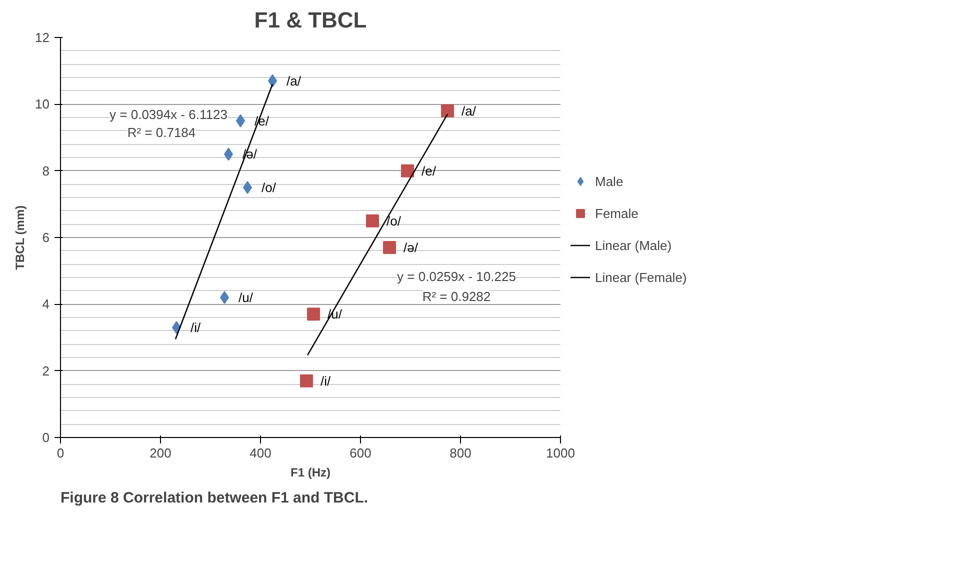  Describe the element at coordinates (46, 437) in the screenshot. I see `y-tick-label: 0` at that location.